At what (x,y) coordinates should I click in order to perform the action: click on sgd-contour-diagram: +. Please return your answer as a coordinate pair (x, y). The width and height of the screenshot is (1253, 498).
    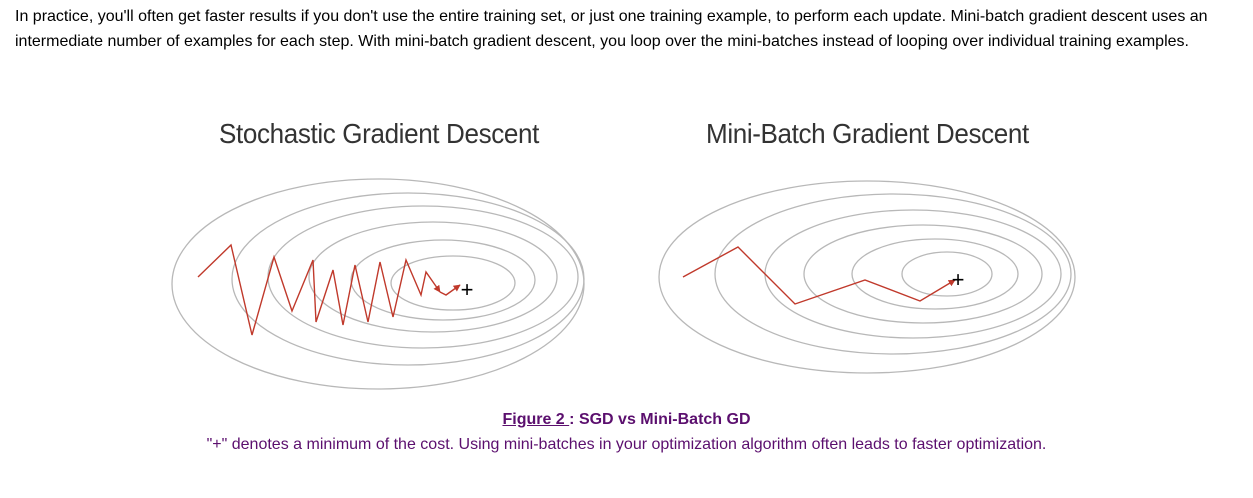
    Looking at the image, I should click on (378, 284).